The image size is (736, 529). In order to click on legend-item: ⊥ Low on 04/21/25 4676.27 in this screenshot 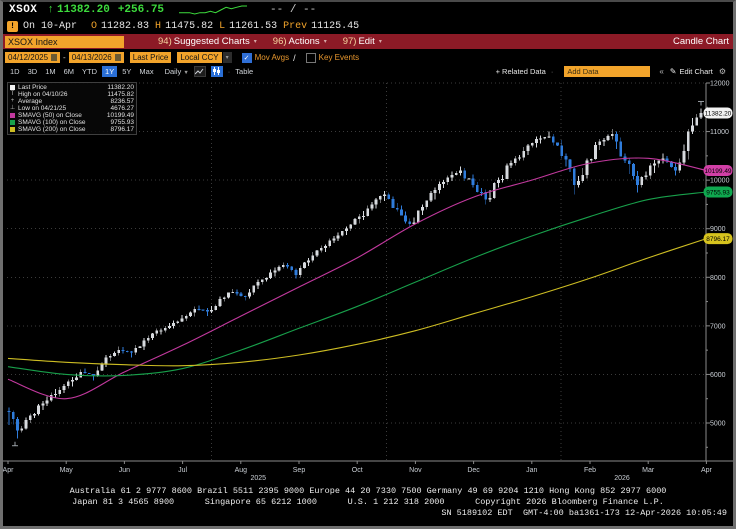, I will do `click(72, 108)`.